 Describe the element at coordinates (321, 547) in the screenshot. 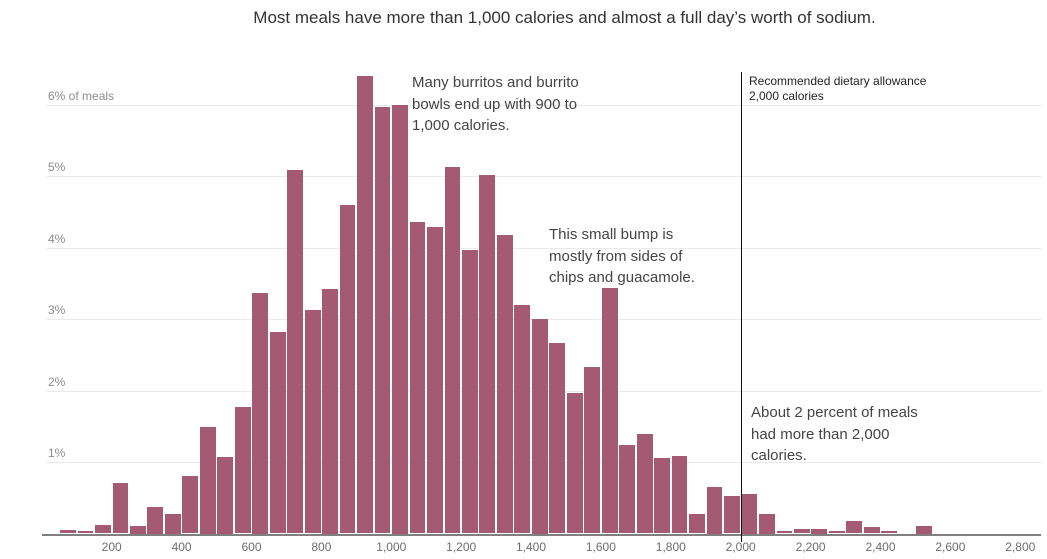

I see `x-axis-label: 800` at that location.